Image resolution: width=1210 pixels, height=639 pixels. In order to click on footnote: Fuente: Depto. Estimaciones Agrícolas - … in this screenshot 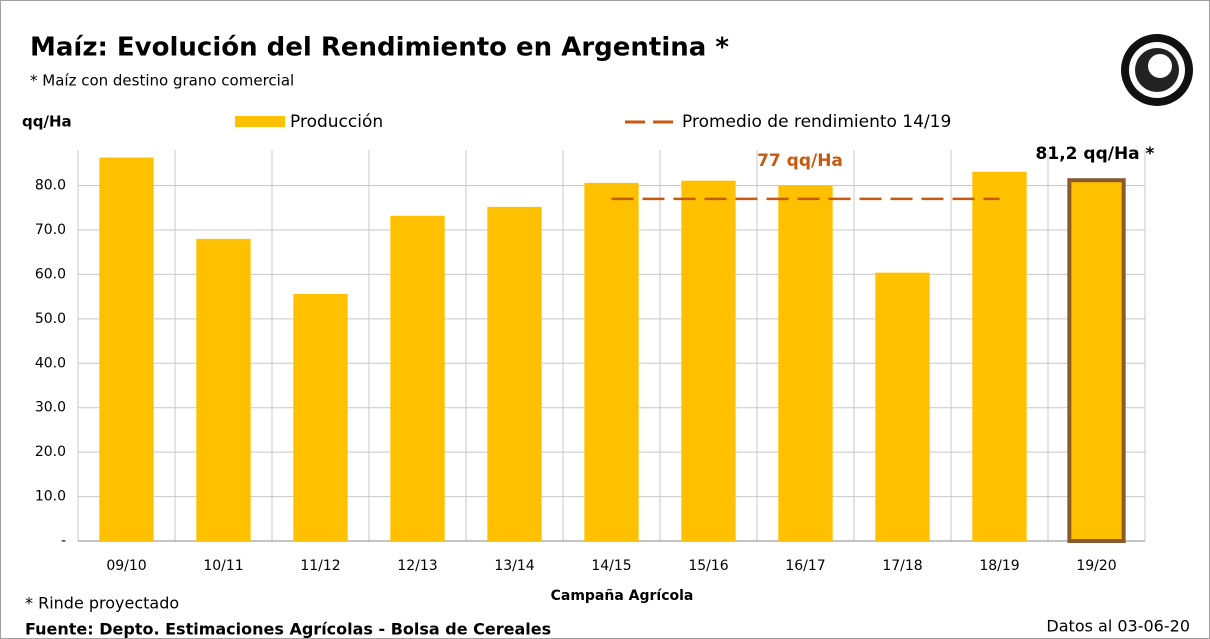, I will do `click(288, 629)`.